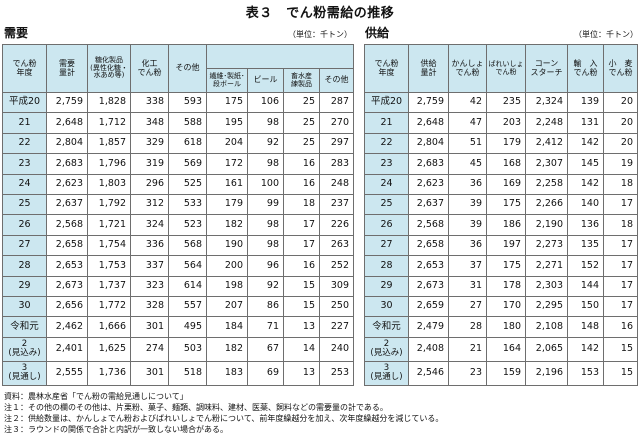 The image size is (640, 438). What do you see at coordinates (109, 102) in the screenshot?
I see `value-cell: 1,828` at bounding box center [109, 102].